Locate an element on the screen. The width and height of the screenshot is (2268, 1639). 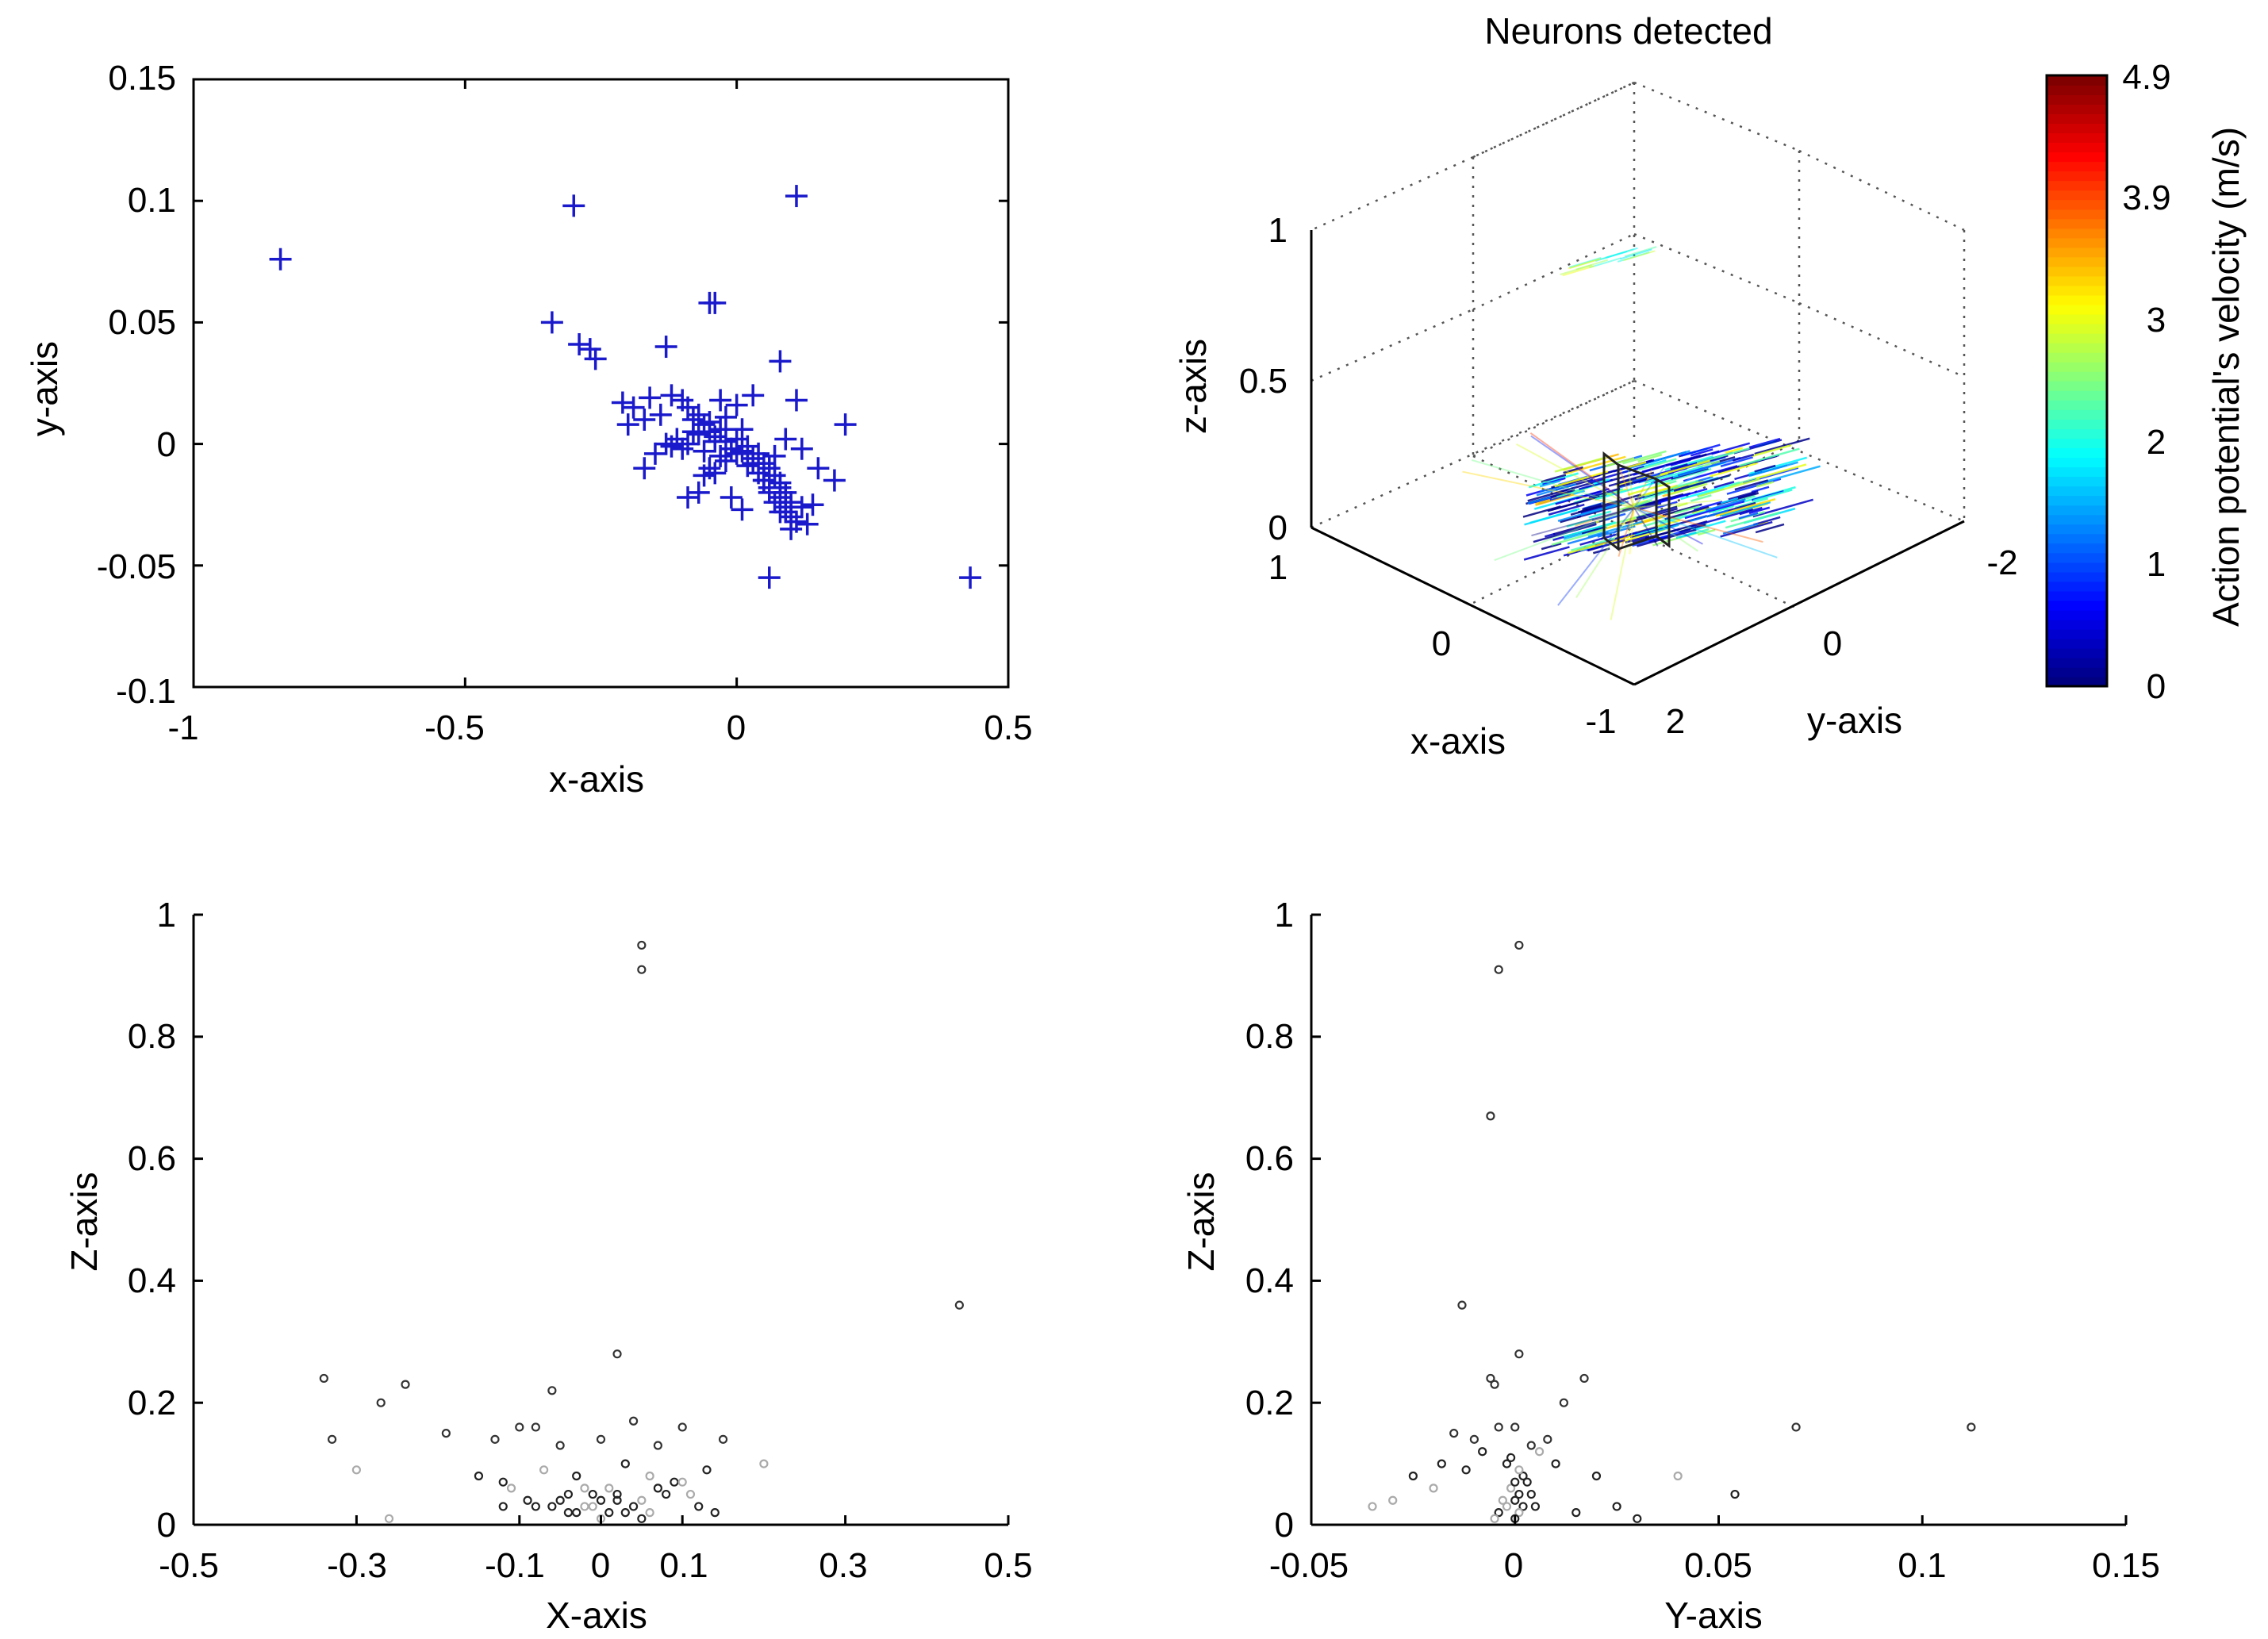
yz-data-points is located at coordinates (1672, 1231).